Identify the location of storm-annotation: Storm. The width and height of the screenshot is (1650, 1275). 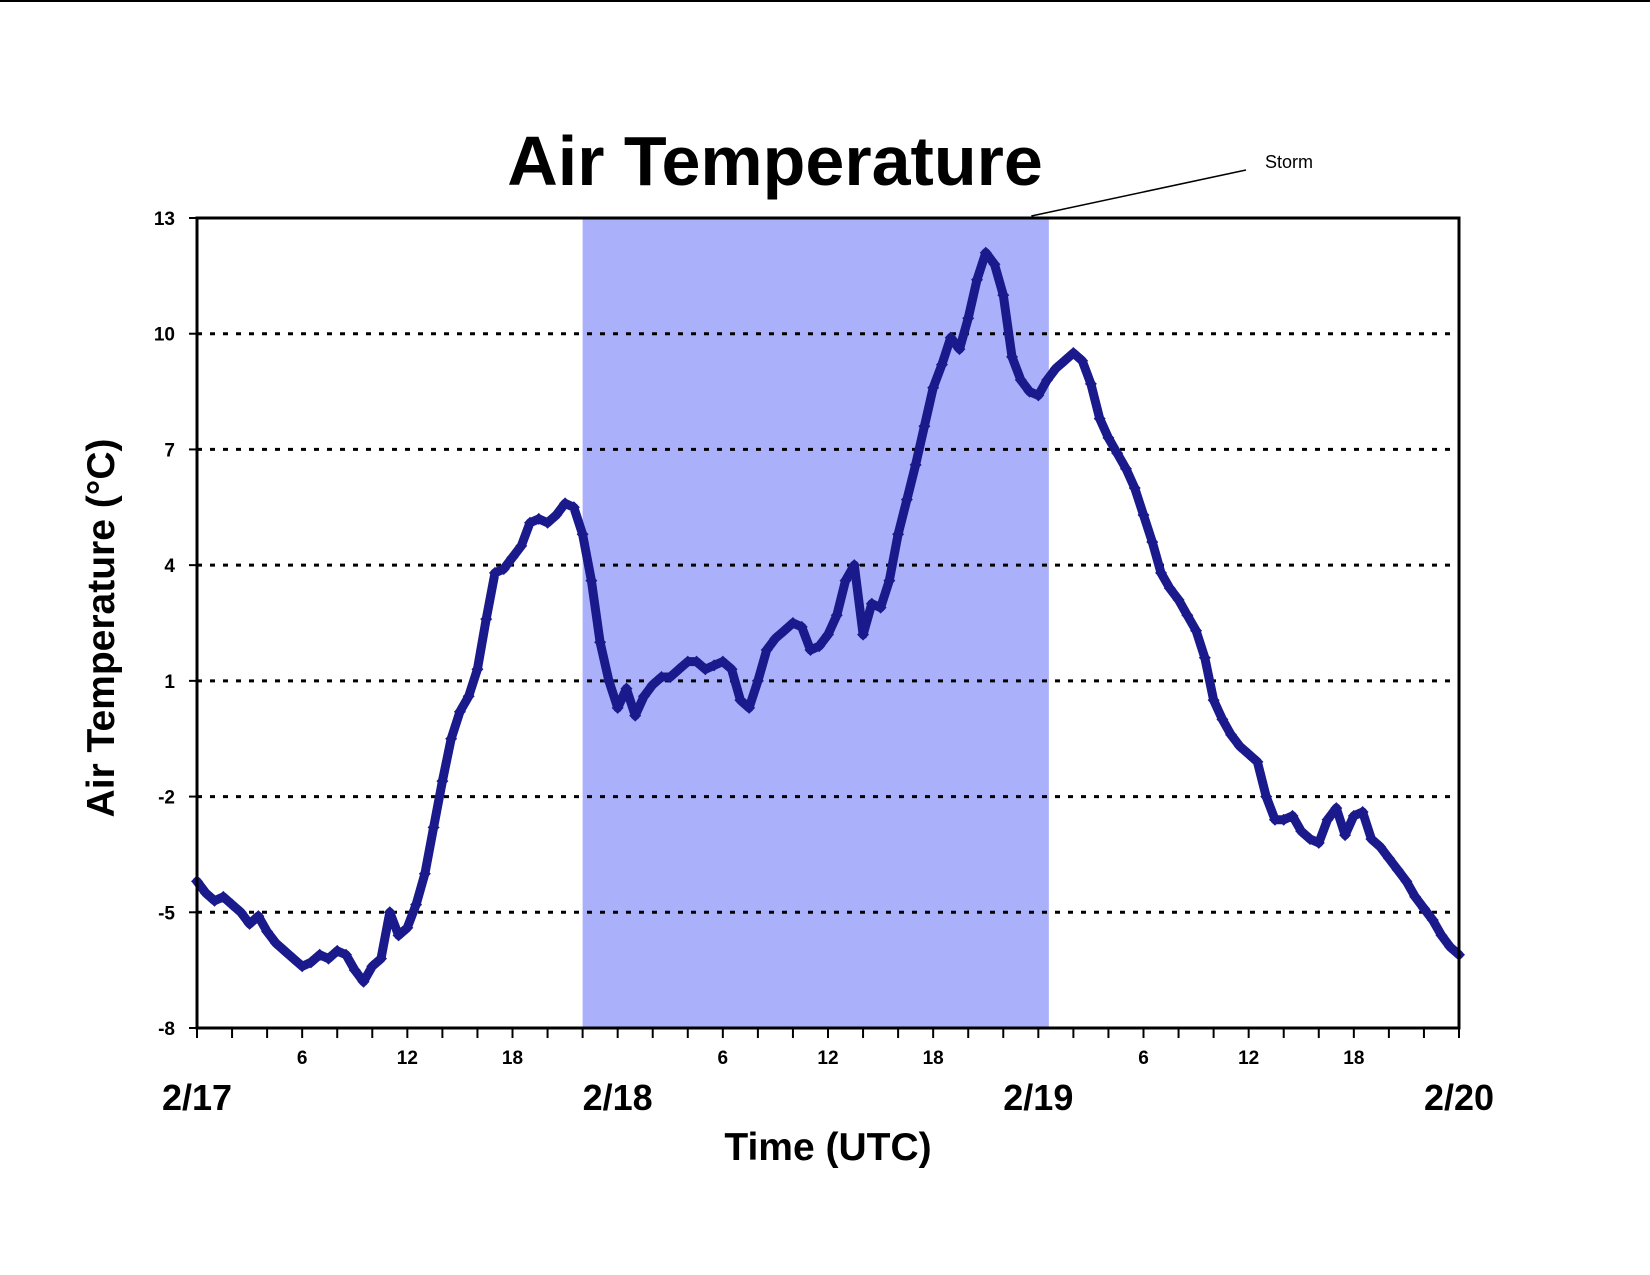
(1289, 162).